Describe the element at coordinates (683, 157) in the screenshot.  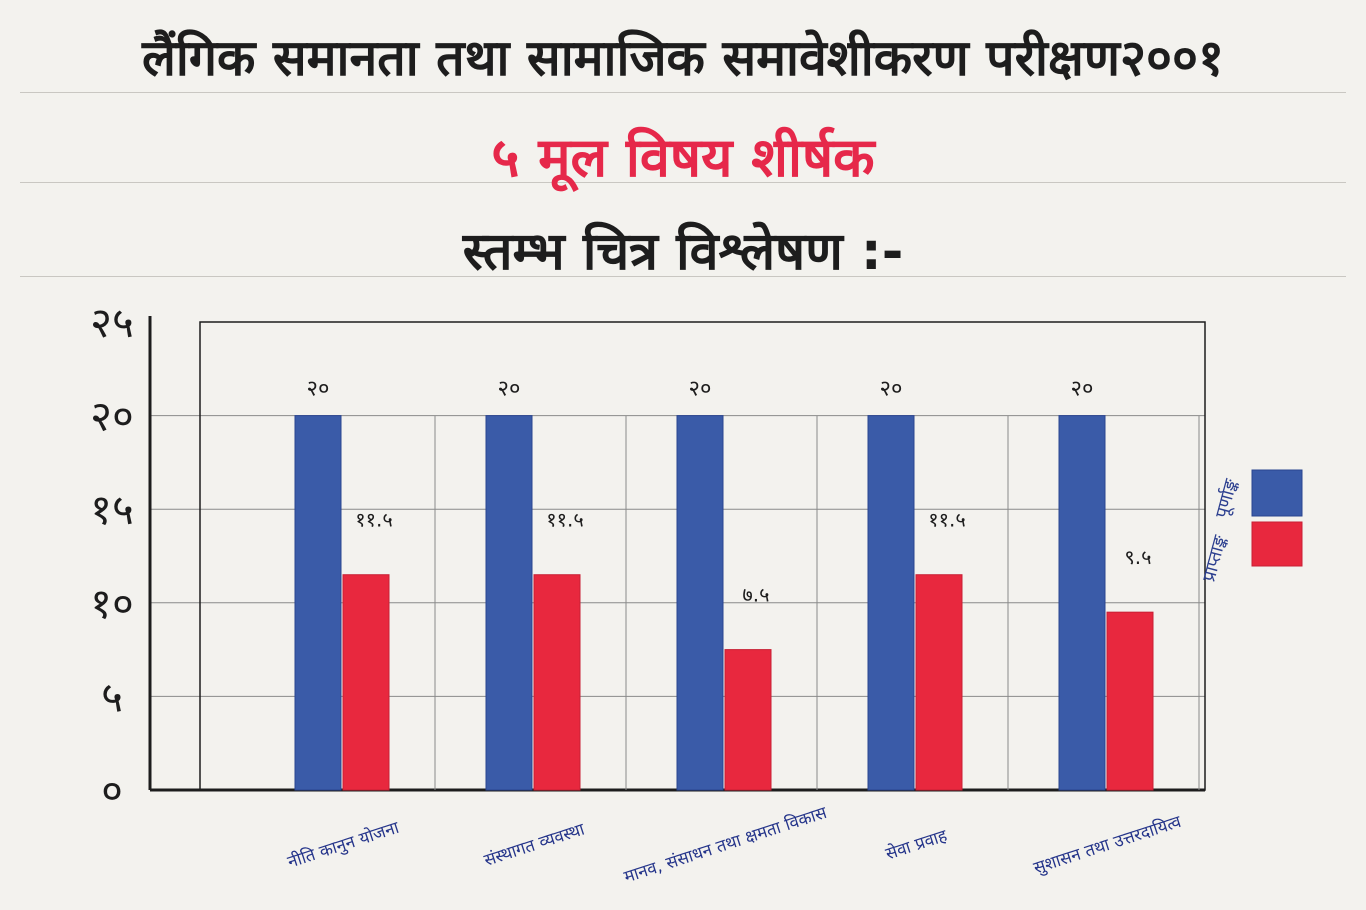
I see `page-subtitle: ५ मूल विषय शीर्षक` at that location.